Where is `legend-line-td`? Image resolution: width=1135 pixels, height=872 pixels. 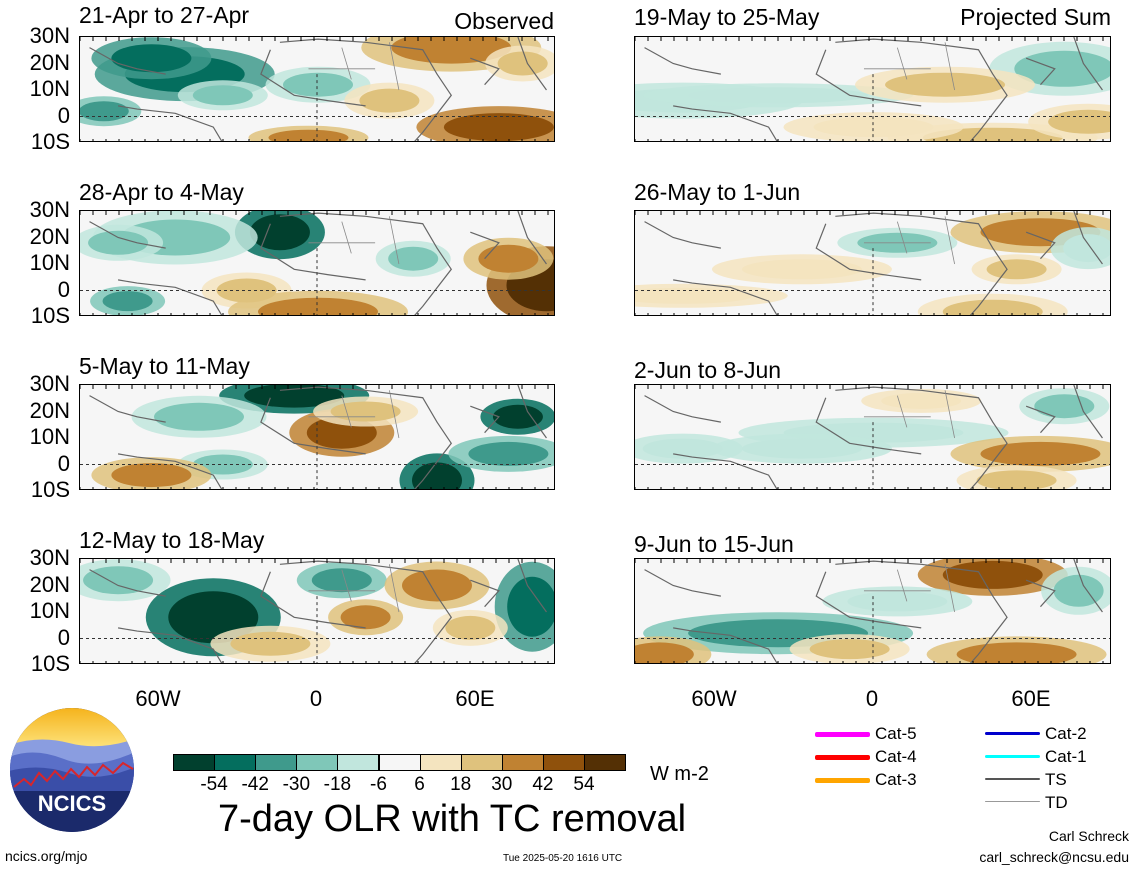
legend-line-td is located at coordinates (1012, 801).